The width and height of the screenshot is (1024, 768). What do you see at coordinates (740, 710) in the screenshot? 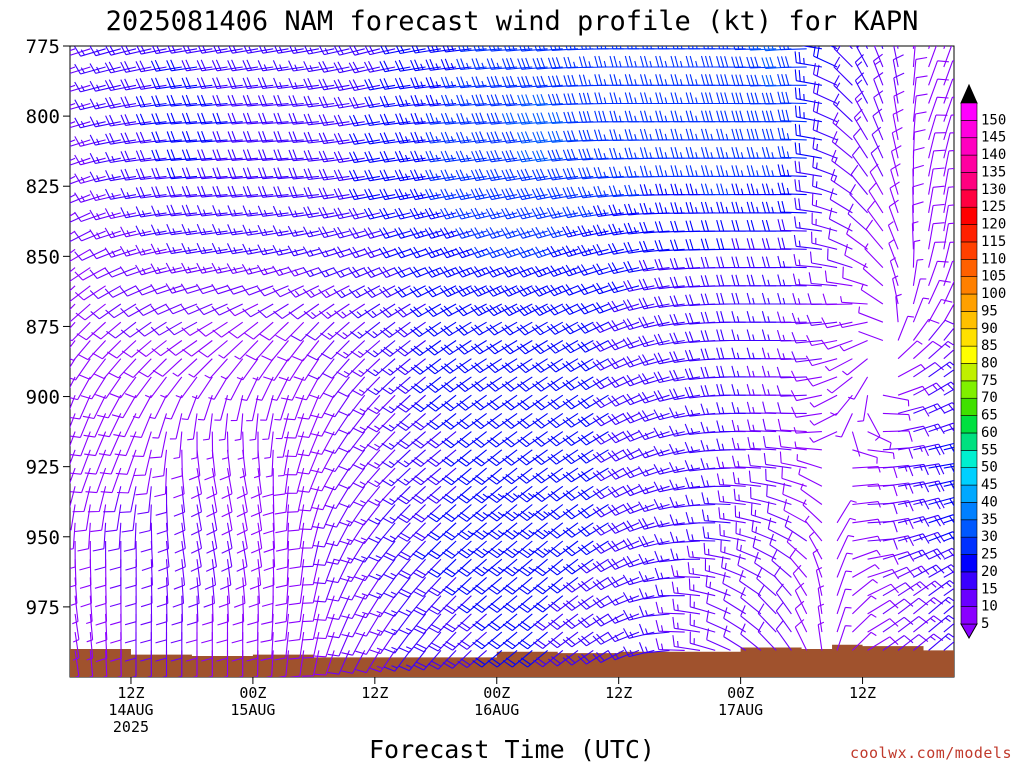
I see `x-tick-label: 17AUG` at bounding box center [740, 710].